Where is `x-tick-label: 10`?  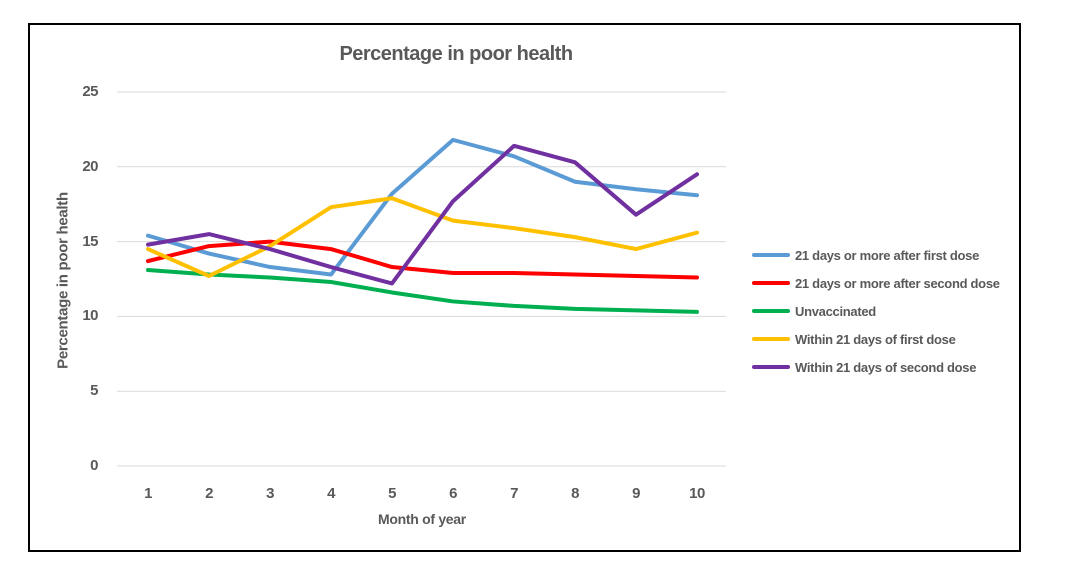
x-tick-label: 10 is located at coordinates (697, 493).